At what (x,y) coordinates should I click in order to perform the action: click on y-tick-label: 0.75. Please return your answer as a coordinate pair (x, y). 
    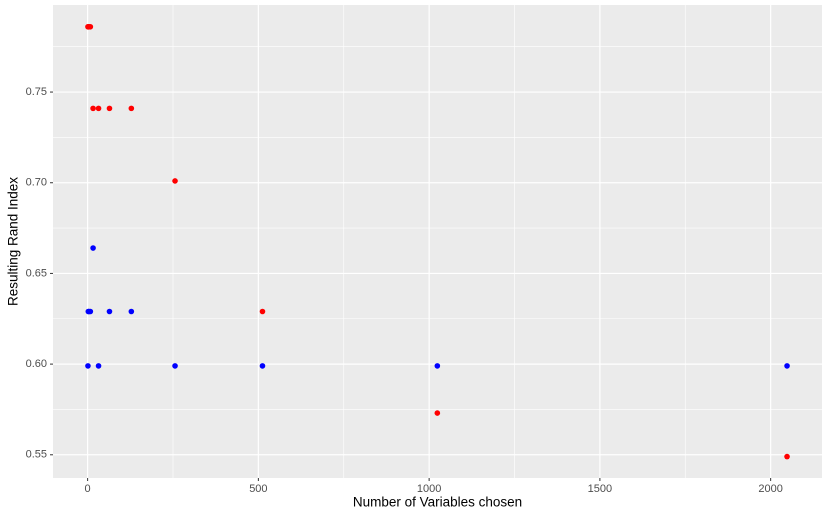
    Looking at the image, I should click on (36, 92).